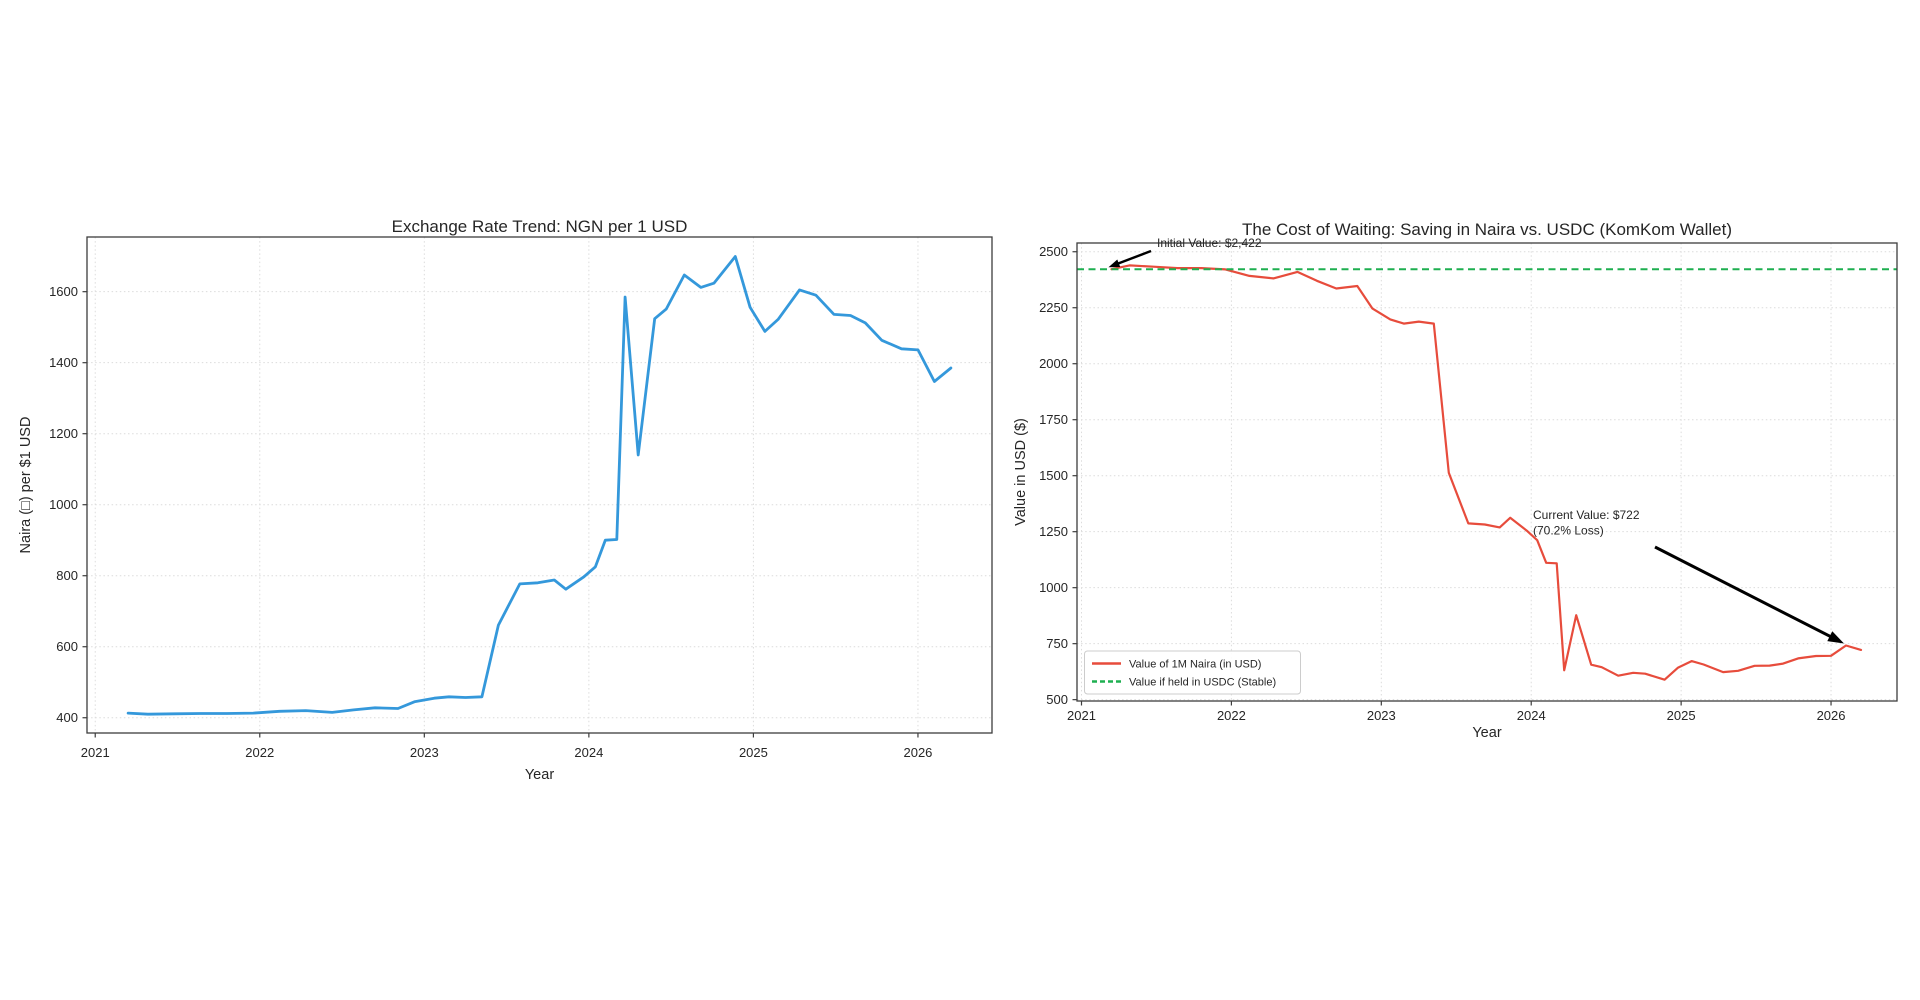 This screenshot has height=1000, width=1920. I want to click on y-tick-label: 400, so click(67, 717).